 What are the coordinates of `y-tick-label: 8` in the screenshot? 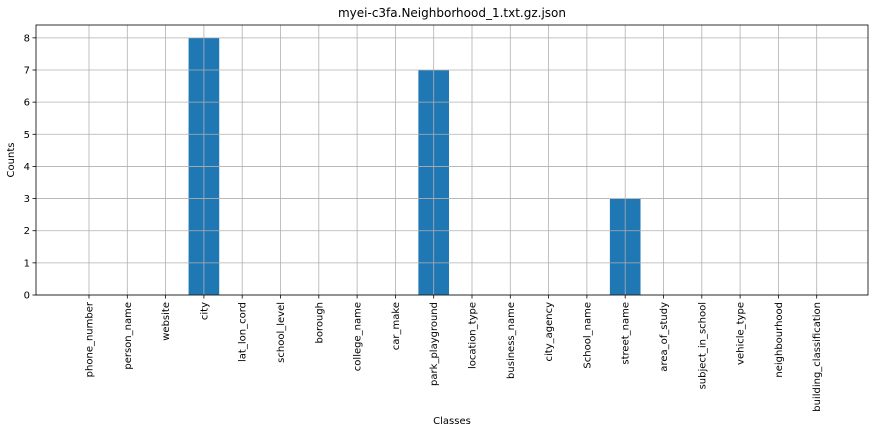 It's located at (27, 38).